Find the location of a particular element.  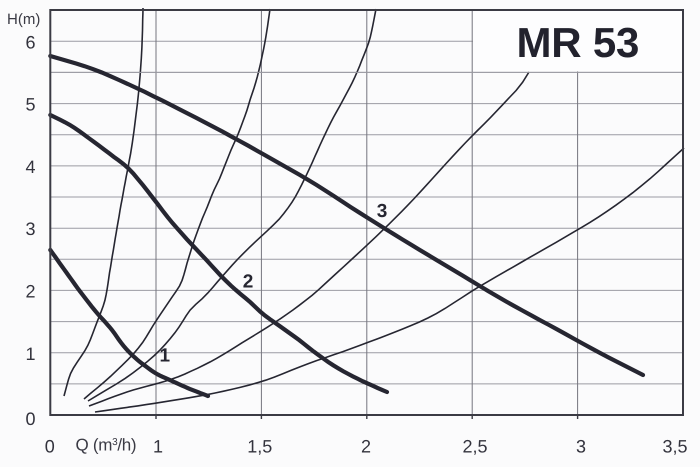

svg-text: Q (m3/h) is located at coordinates (106, 445).